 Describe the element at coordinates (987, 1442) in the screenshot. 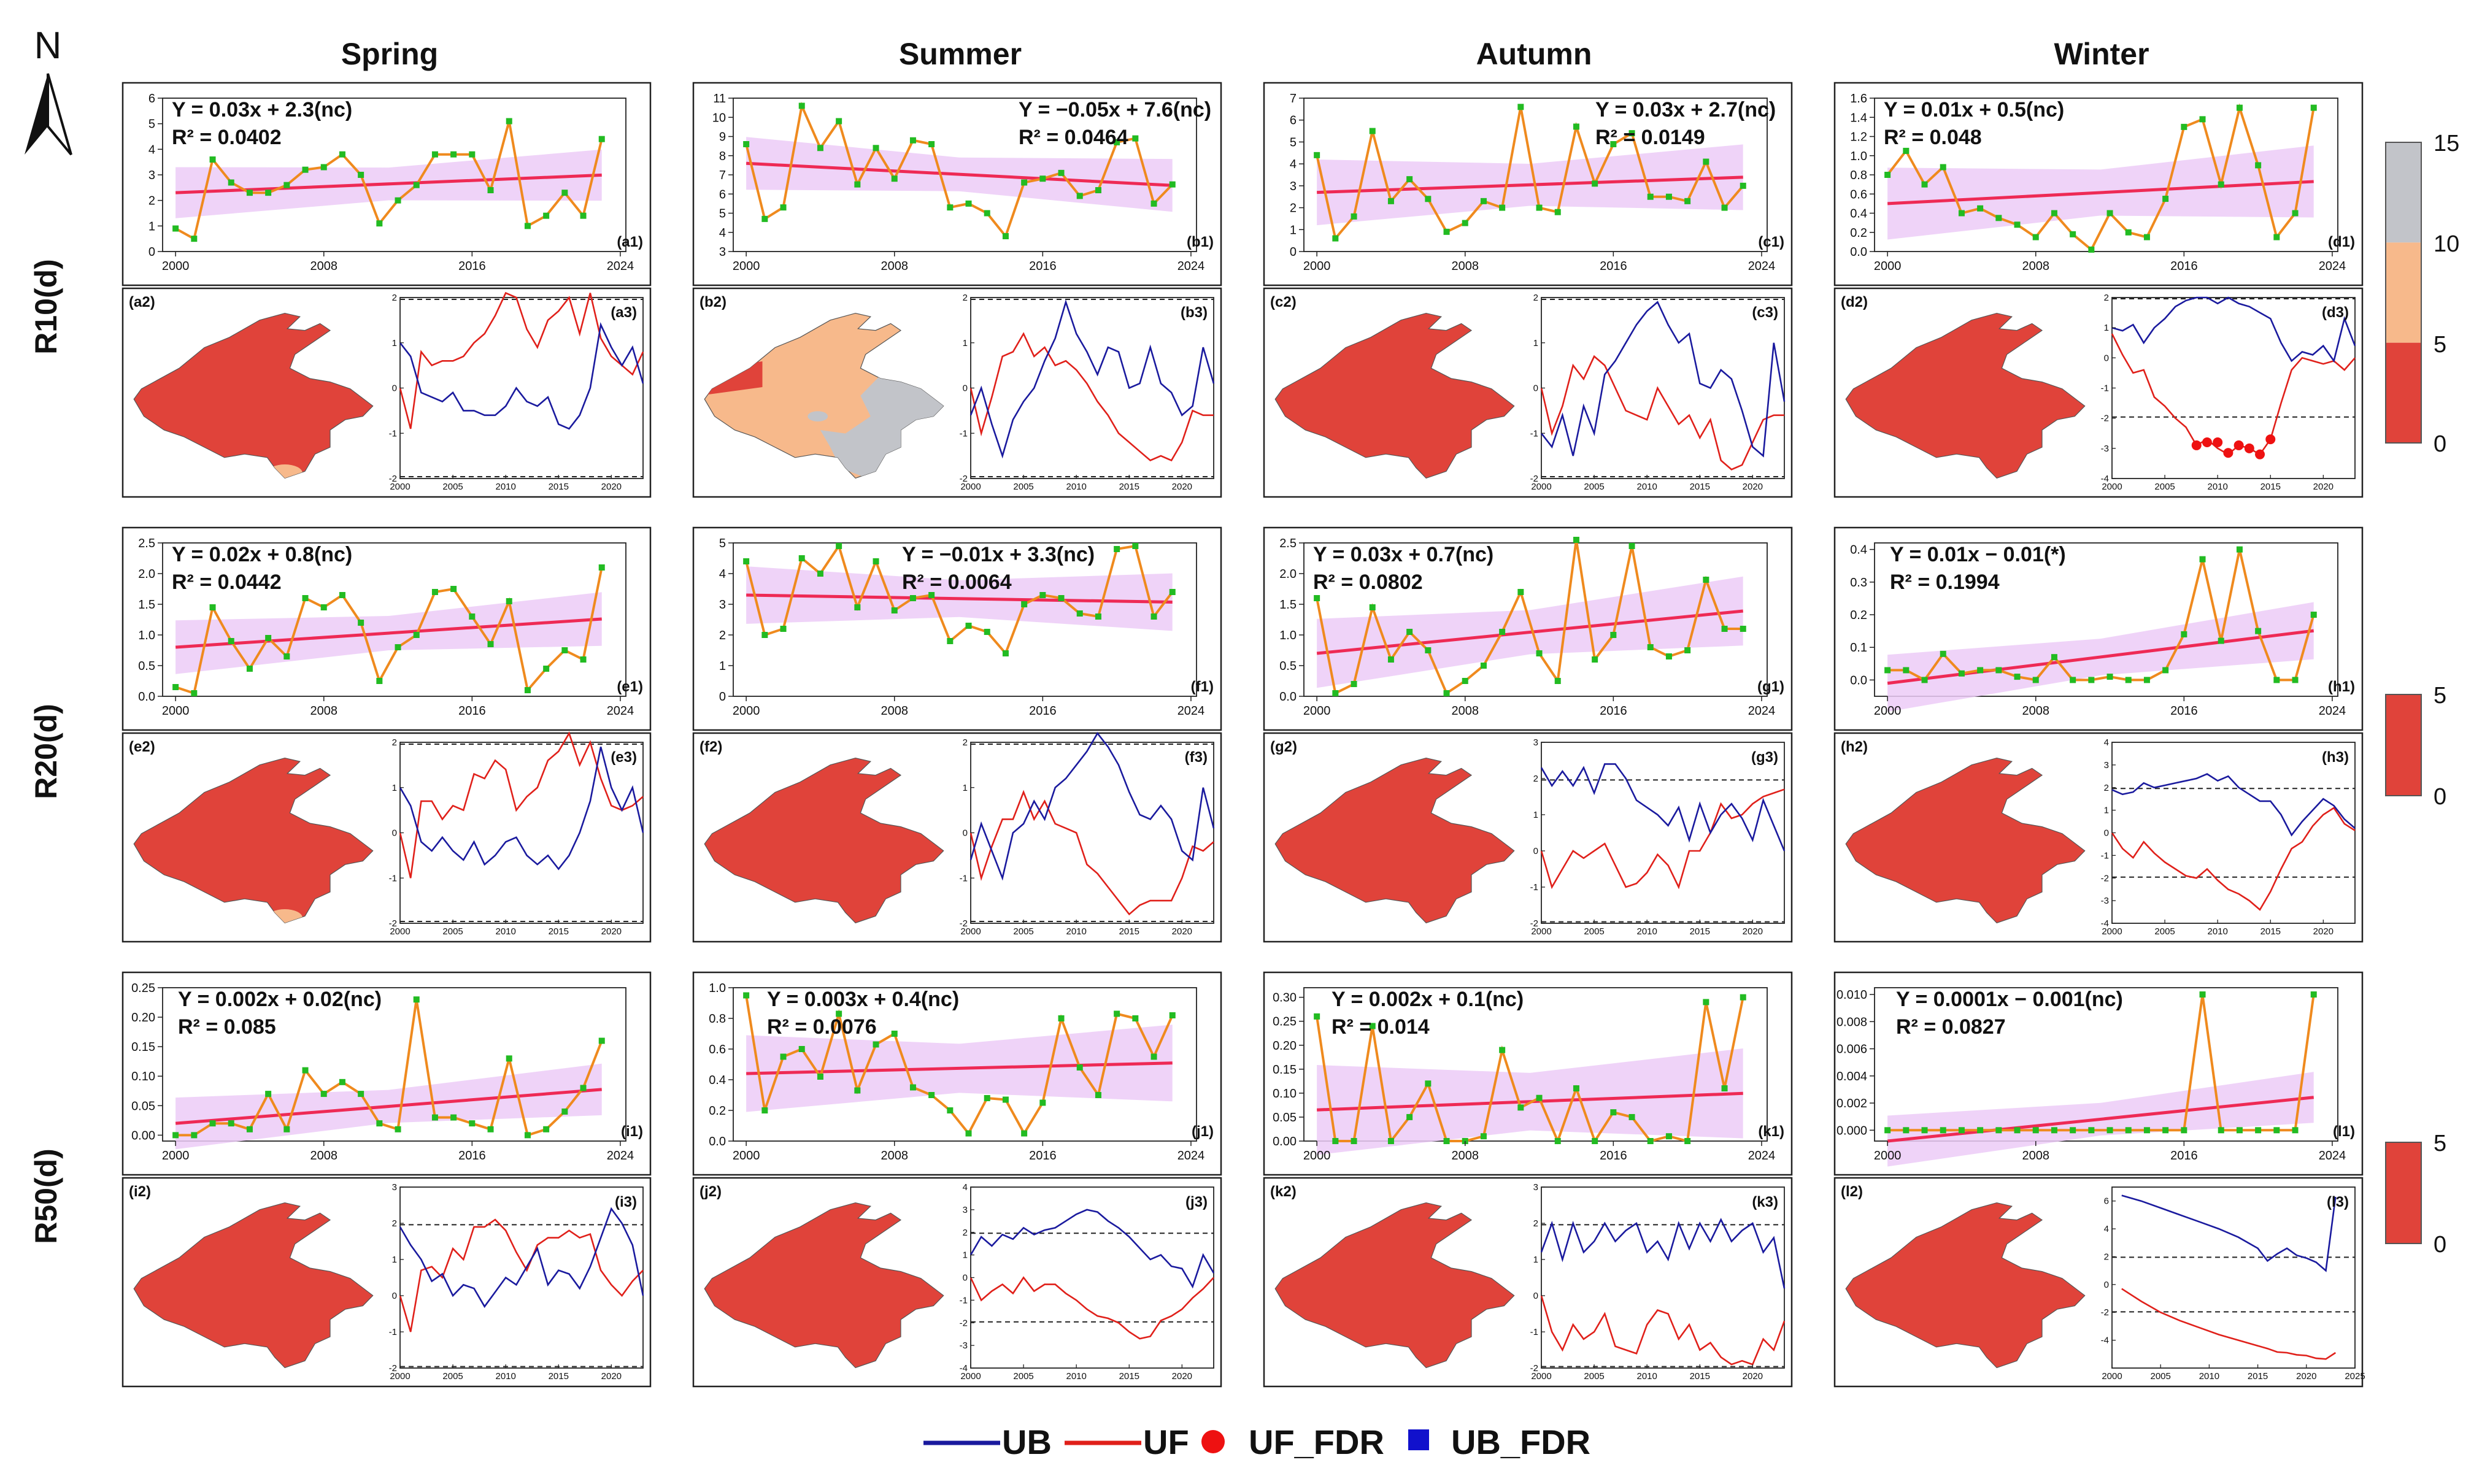

I see `legend-item-ub: UB` at that location.